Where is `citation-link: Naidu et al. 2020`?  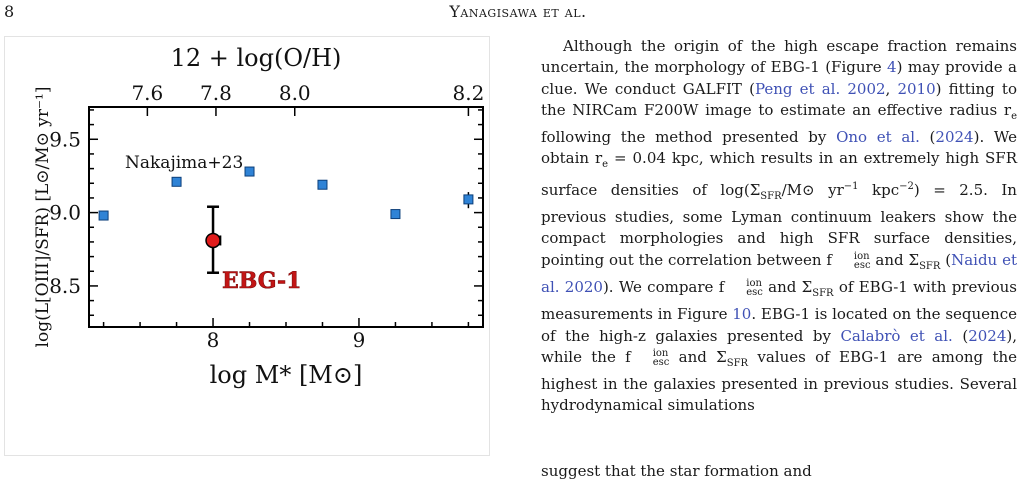
citation-link: Naidu et al. 2020 is located at coordinates (779, 273).